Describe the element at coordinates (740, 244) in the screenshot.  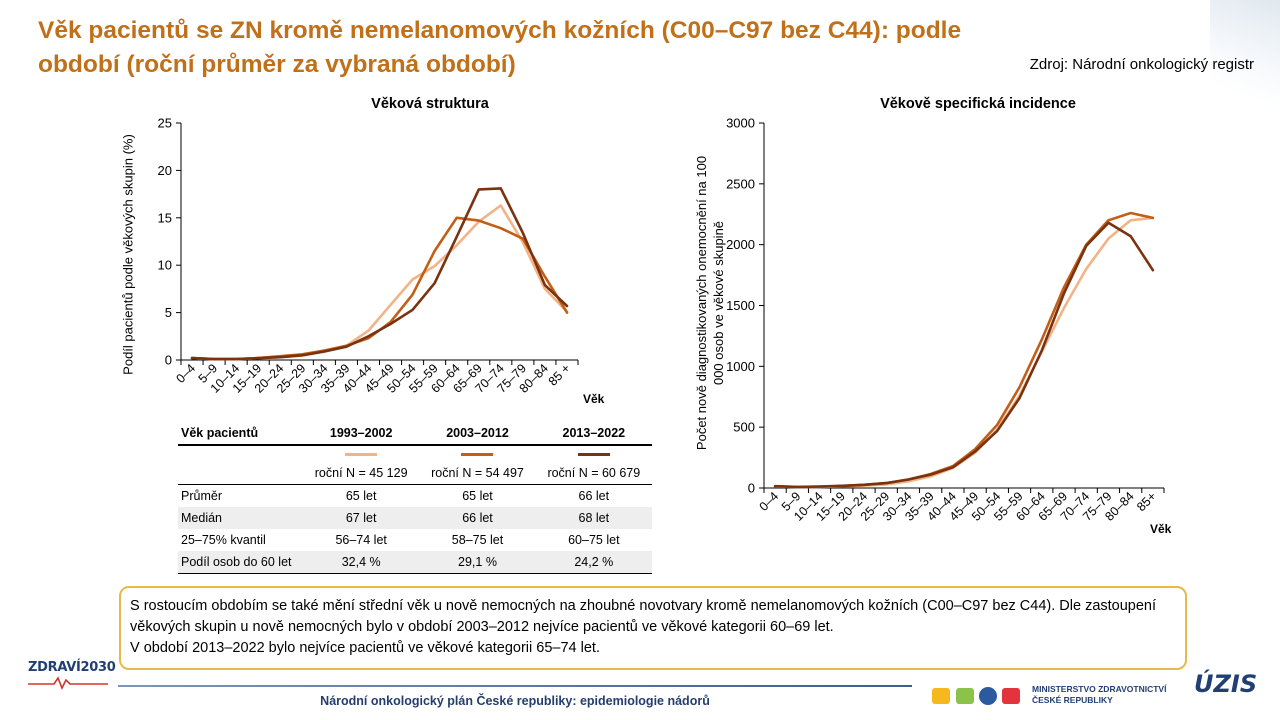
I see `y-tick-label: 2000` at that location.